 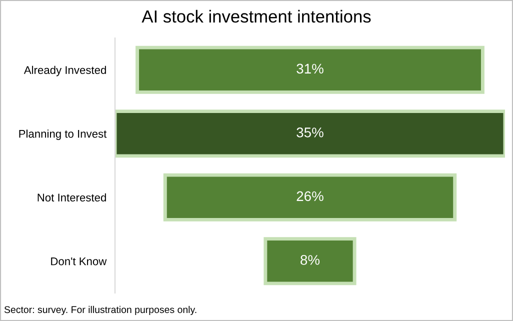 I want to click on data-label: 8%, so click(x=310, y=260).